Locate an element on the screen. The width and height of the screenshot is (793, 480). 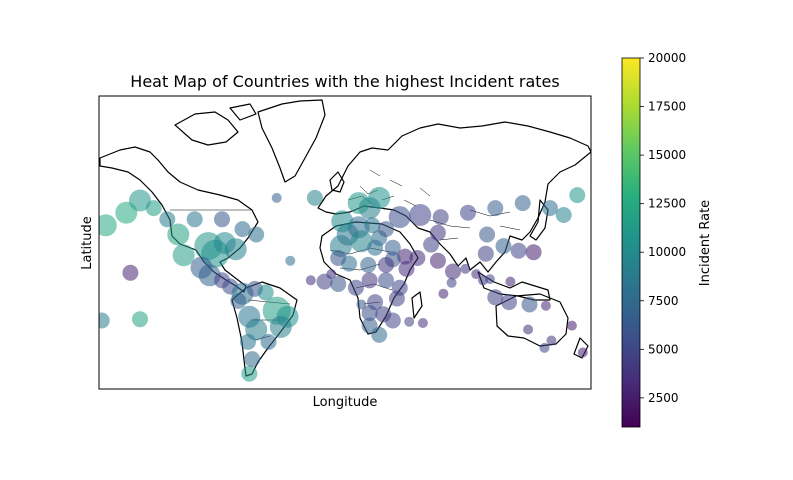
colorbar-tick-label: 5000 is located at coordinates (663, 349).